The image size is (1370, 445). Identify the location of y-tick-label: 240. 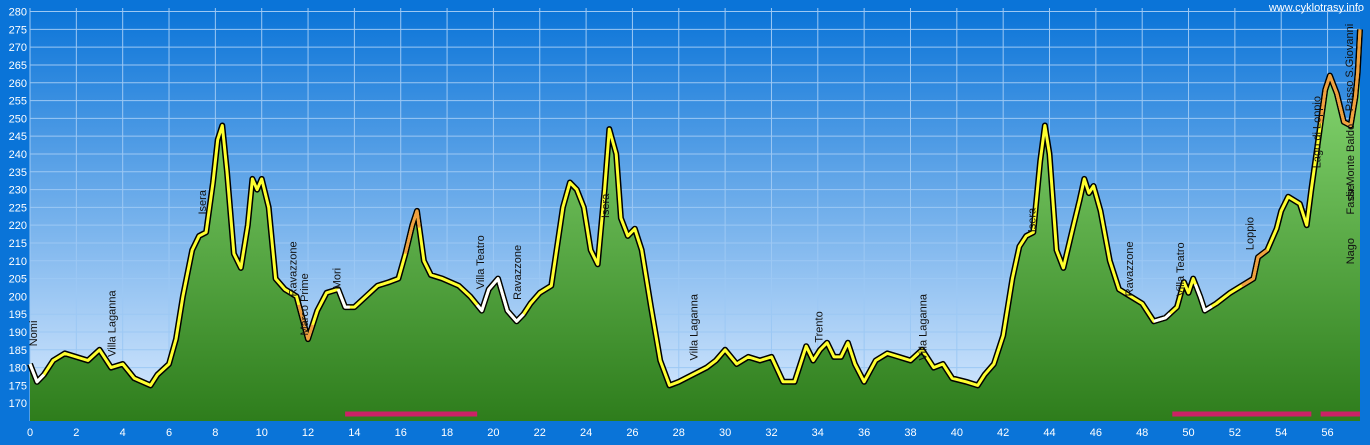
(18, 155).